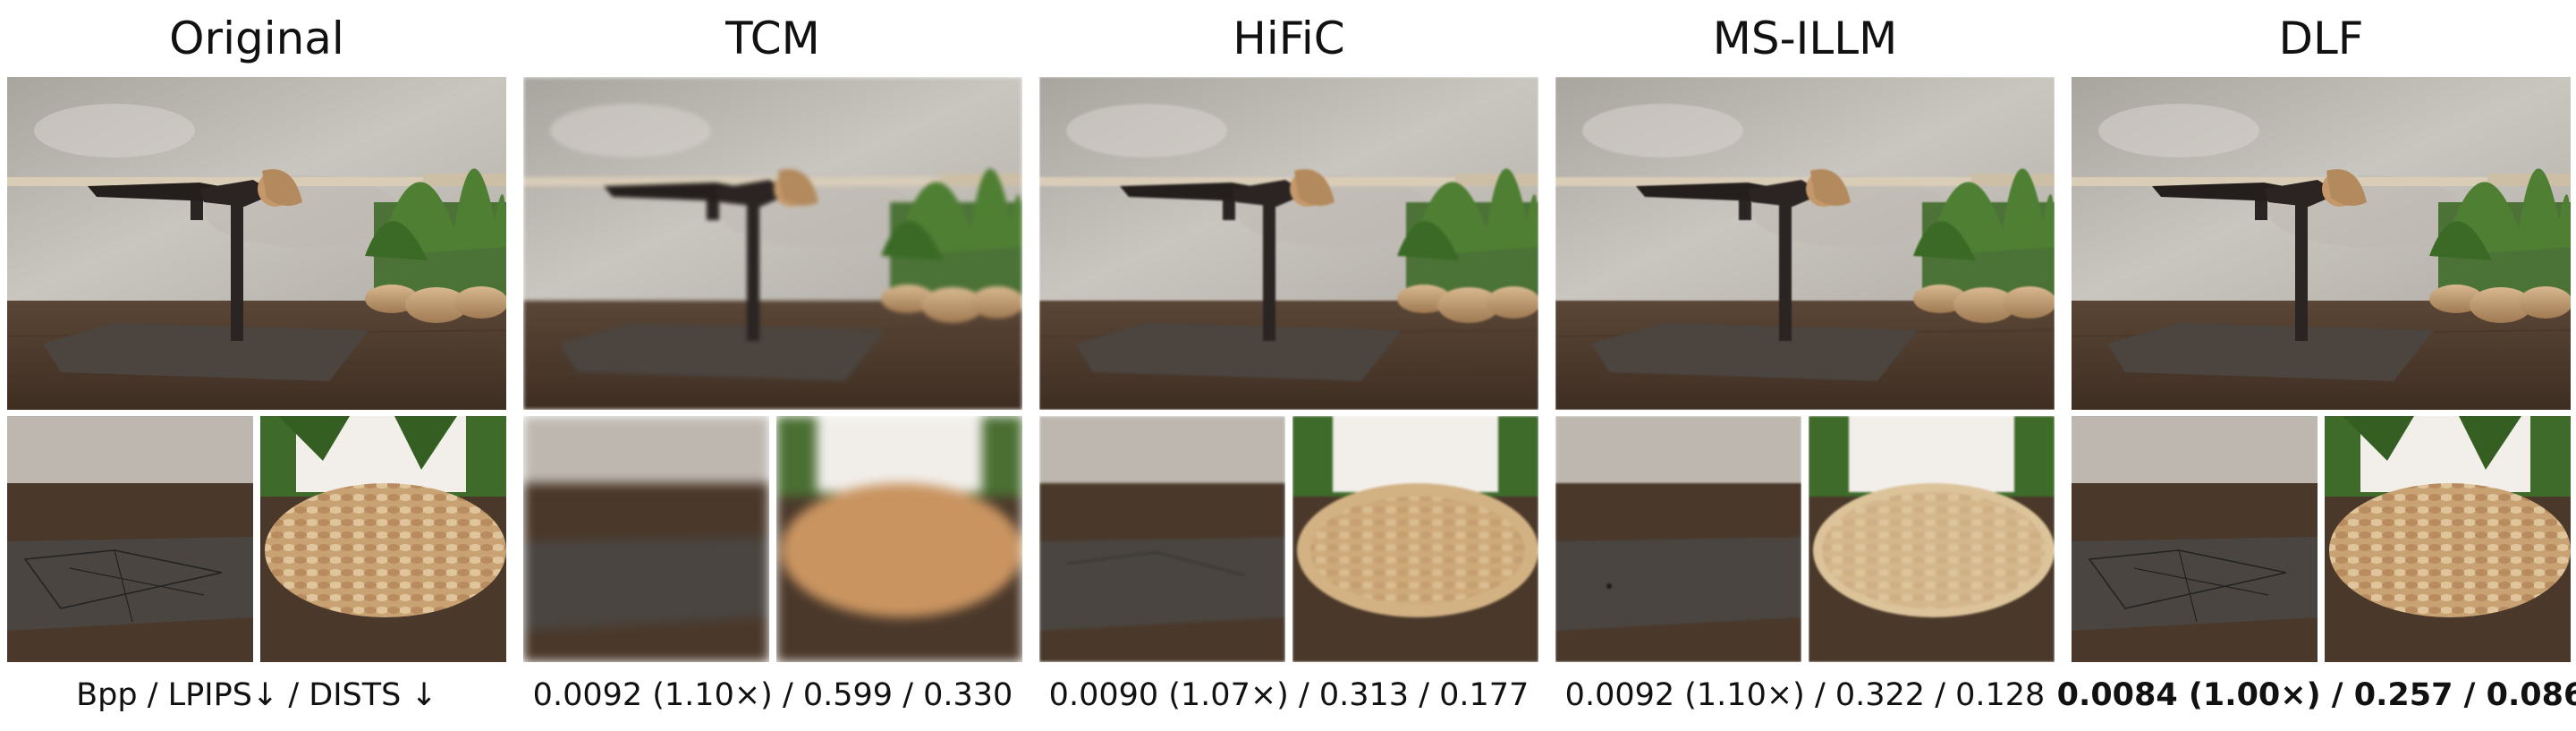 This screenshot has height=731, width=2576. Describe the element at coordinates (772, 695) in the screenshot. I see `metric-label: 0.0092 (1.10×) / 0.599 / 0.330` at that location.